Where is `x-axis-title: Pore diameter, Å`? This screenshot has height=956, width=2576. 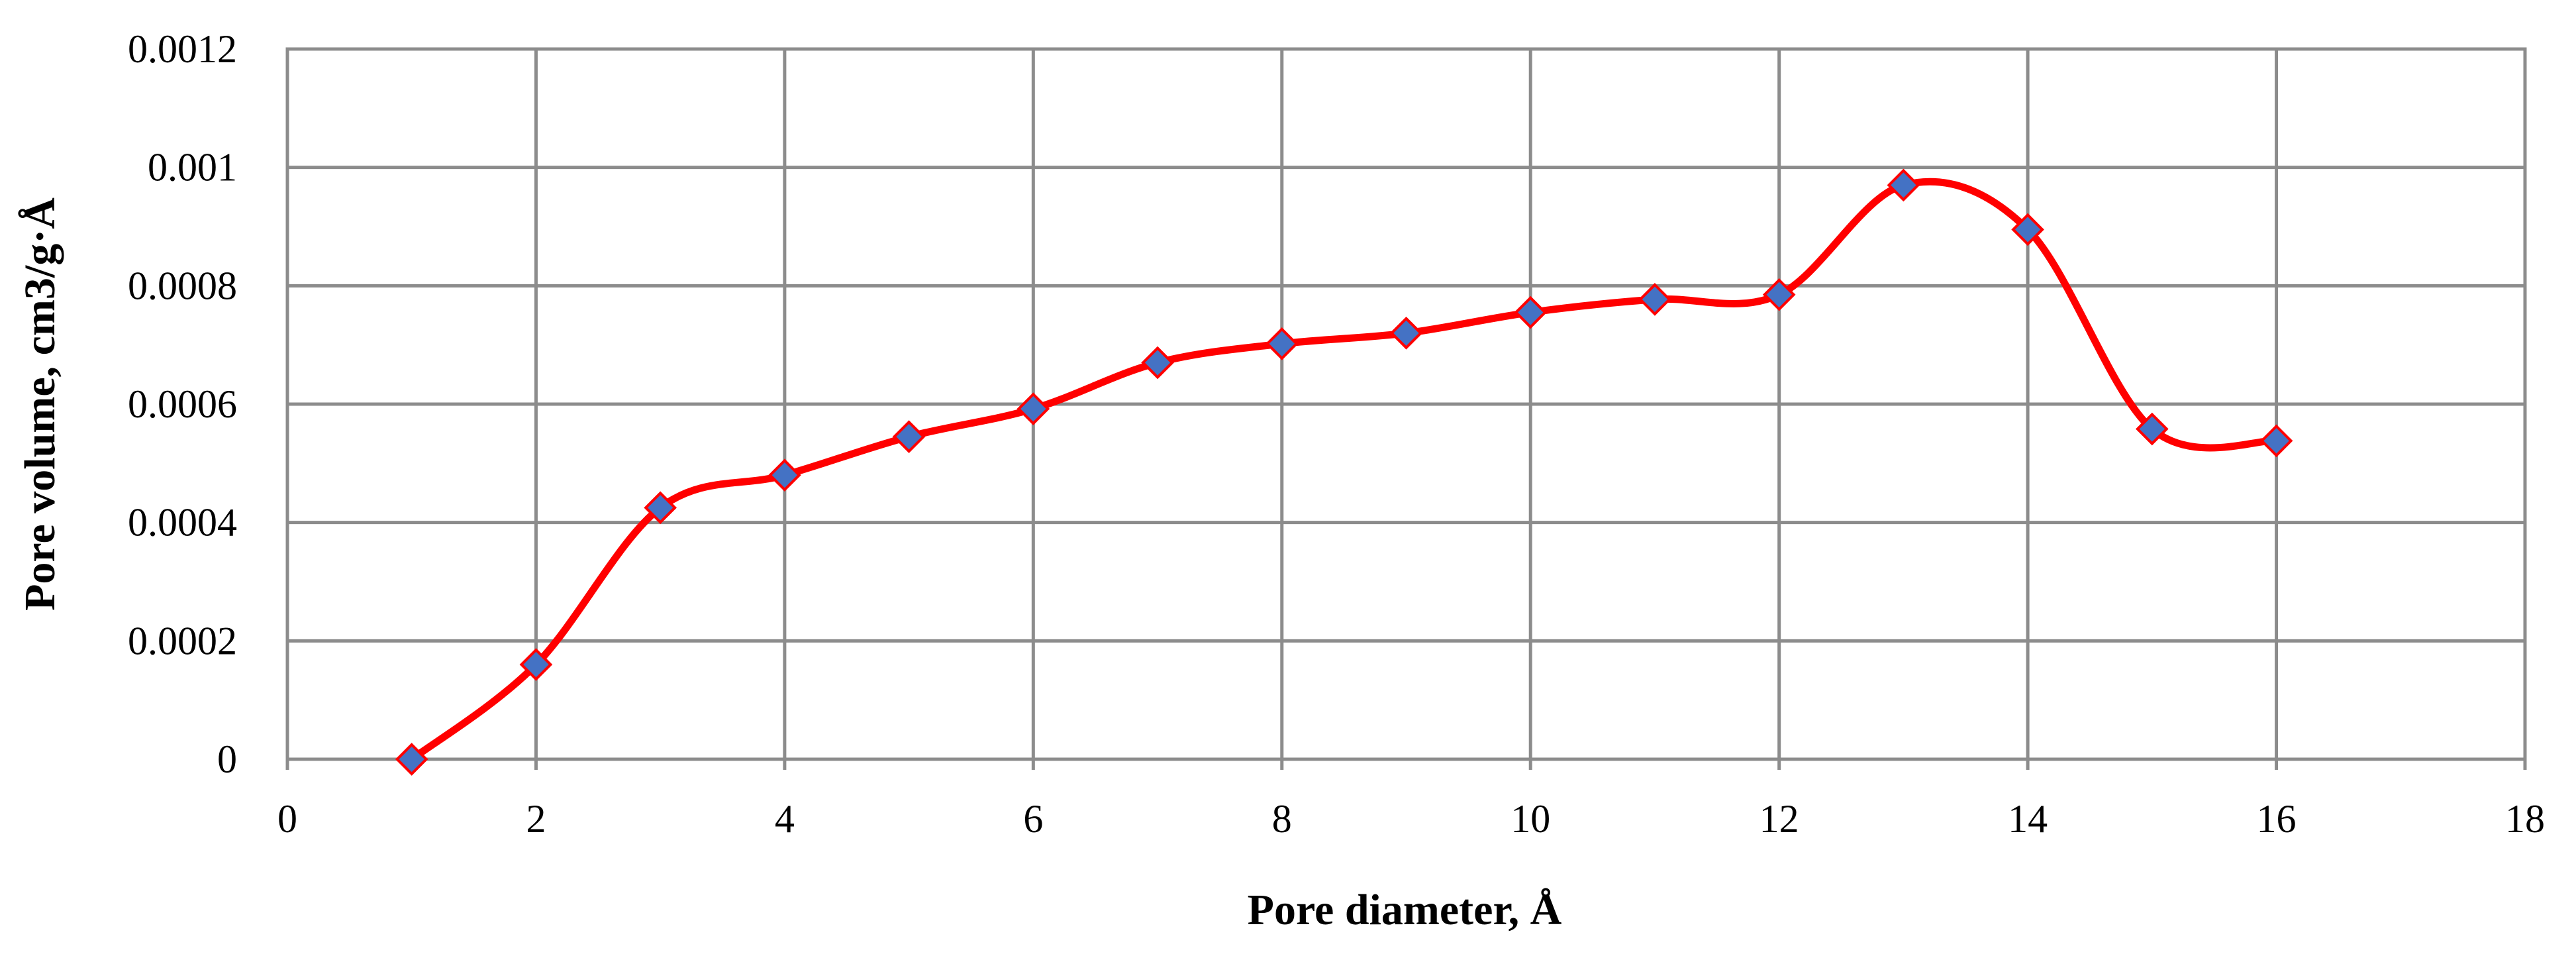 x-axis-title: Pore diameter, Å is located at coordinates (1405, 910).